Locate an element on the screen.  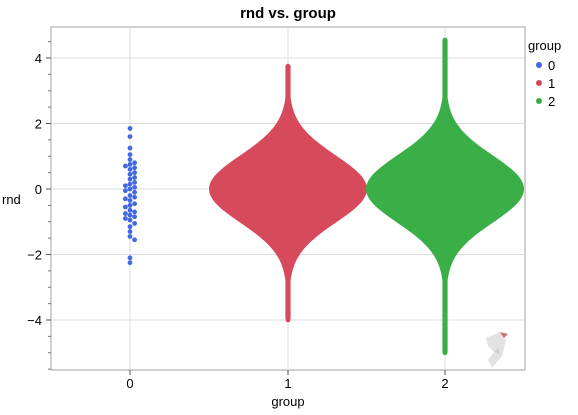
legend-label-2: 2 is located at coordinates (551, 101).